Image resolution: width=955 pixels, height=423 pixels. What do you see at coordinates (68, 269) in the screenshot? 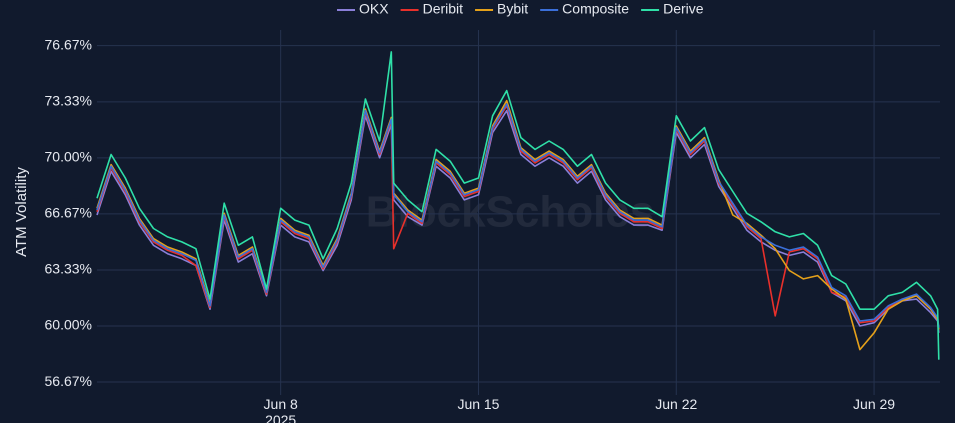
I see `y-tick-label: 63.33%` at bounding box center [68, 269].